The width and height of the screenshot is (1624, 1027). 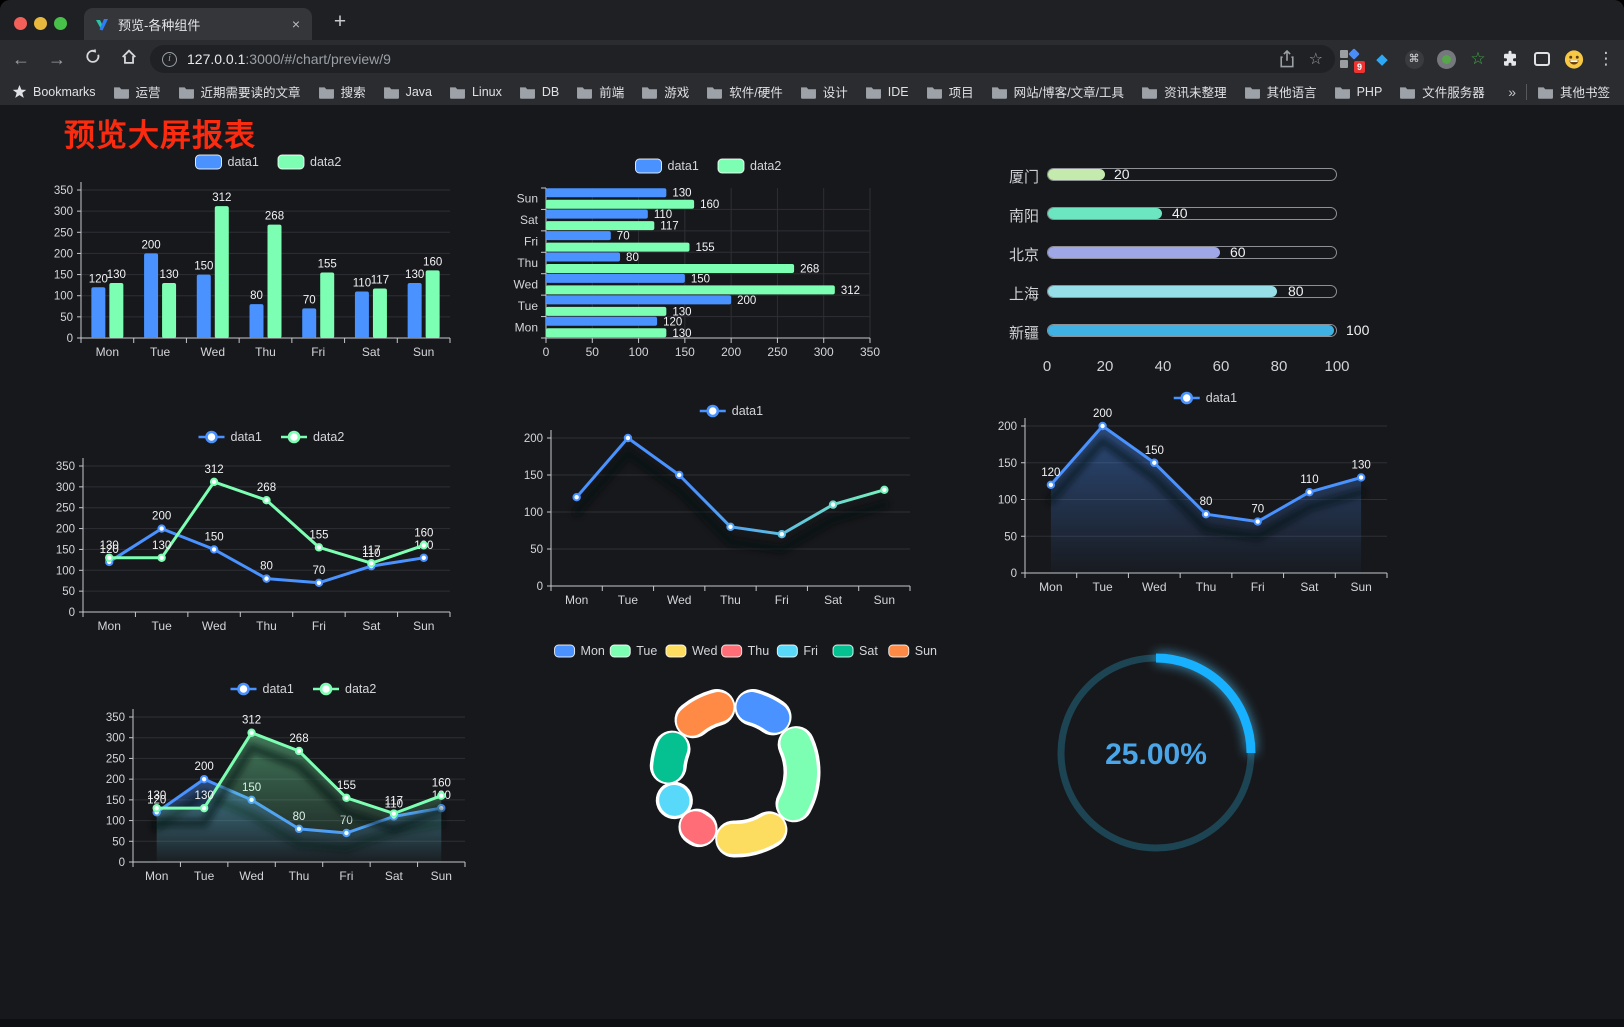 I want to click on extensions-puzzle-icon, so click(x=1510, y=59).